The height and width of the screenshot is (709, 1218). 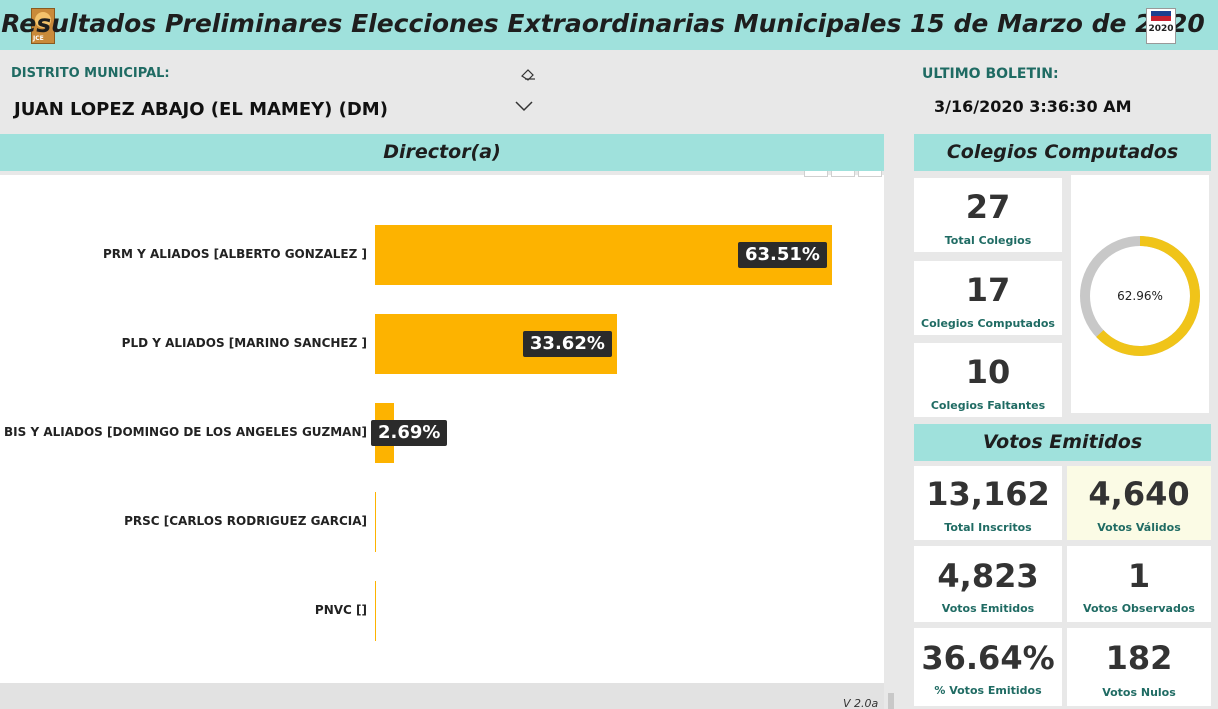 I want to click on card-value: 4,823, so click(x=988, y=576).